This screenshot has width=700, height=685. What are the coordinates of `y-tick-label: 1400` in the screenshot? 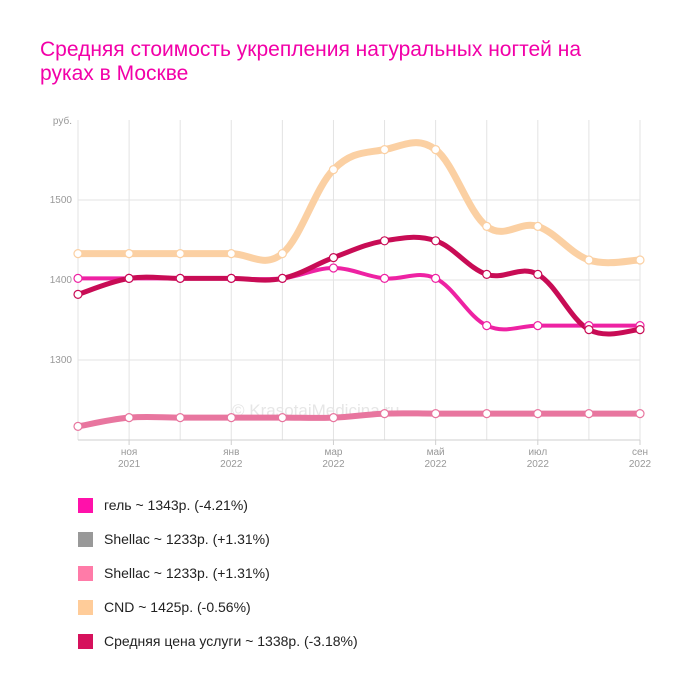 It's located at (61, 280).